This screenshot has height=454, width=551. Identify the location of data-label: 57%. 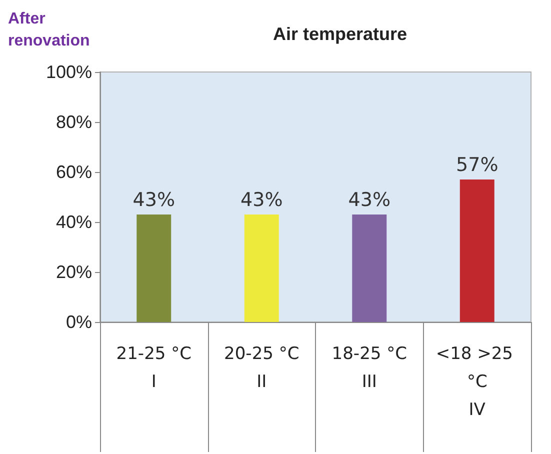
(477, 165).